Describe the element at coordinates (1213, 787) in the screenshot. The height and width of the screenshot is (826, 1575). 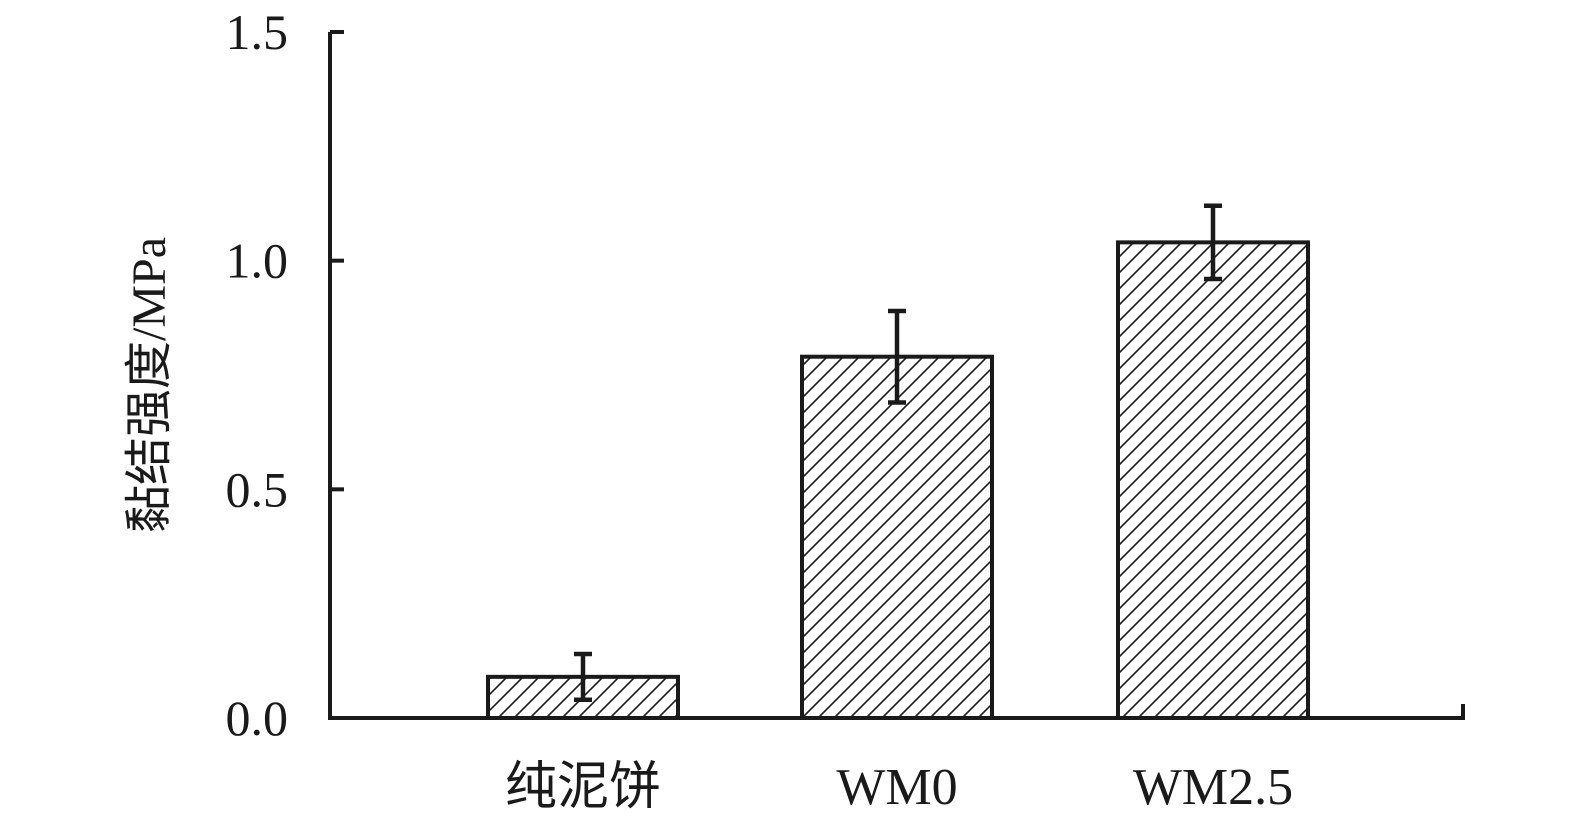
I see `x-tick-label-2: WM2.5` at that location.